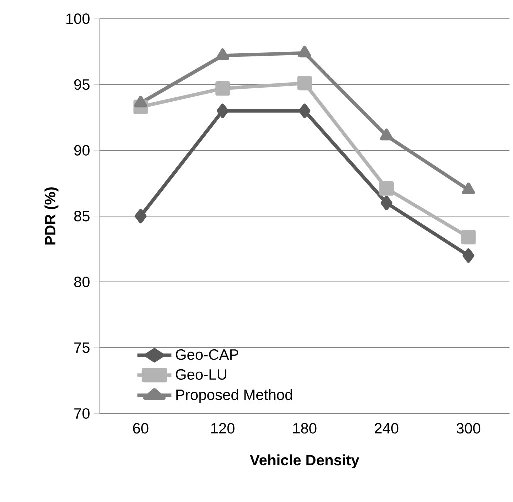  I want to click on y-tick-label: 75, so click(82, 348).